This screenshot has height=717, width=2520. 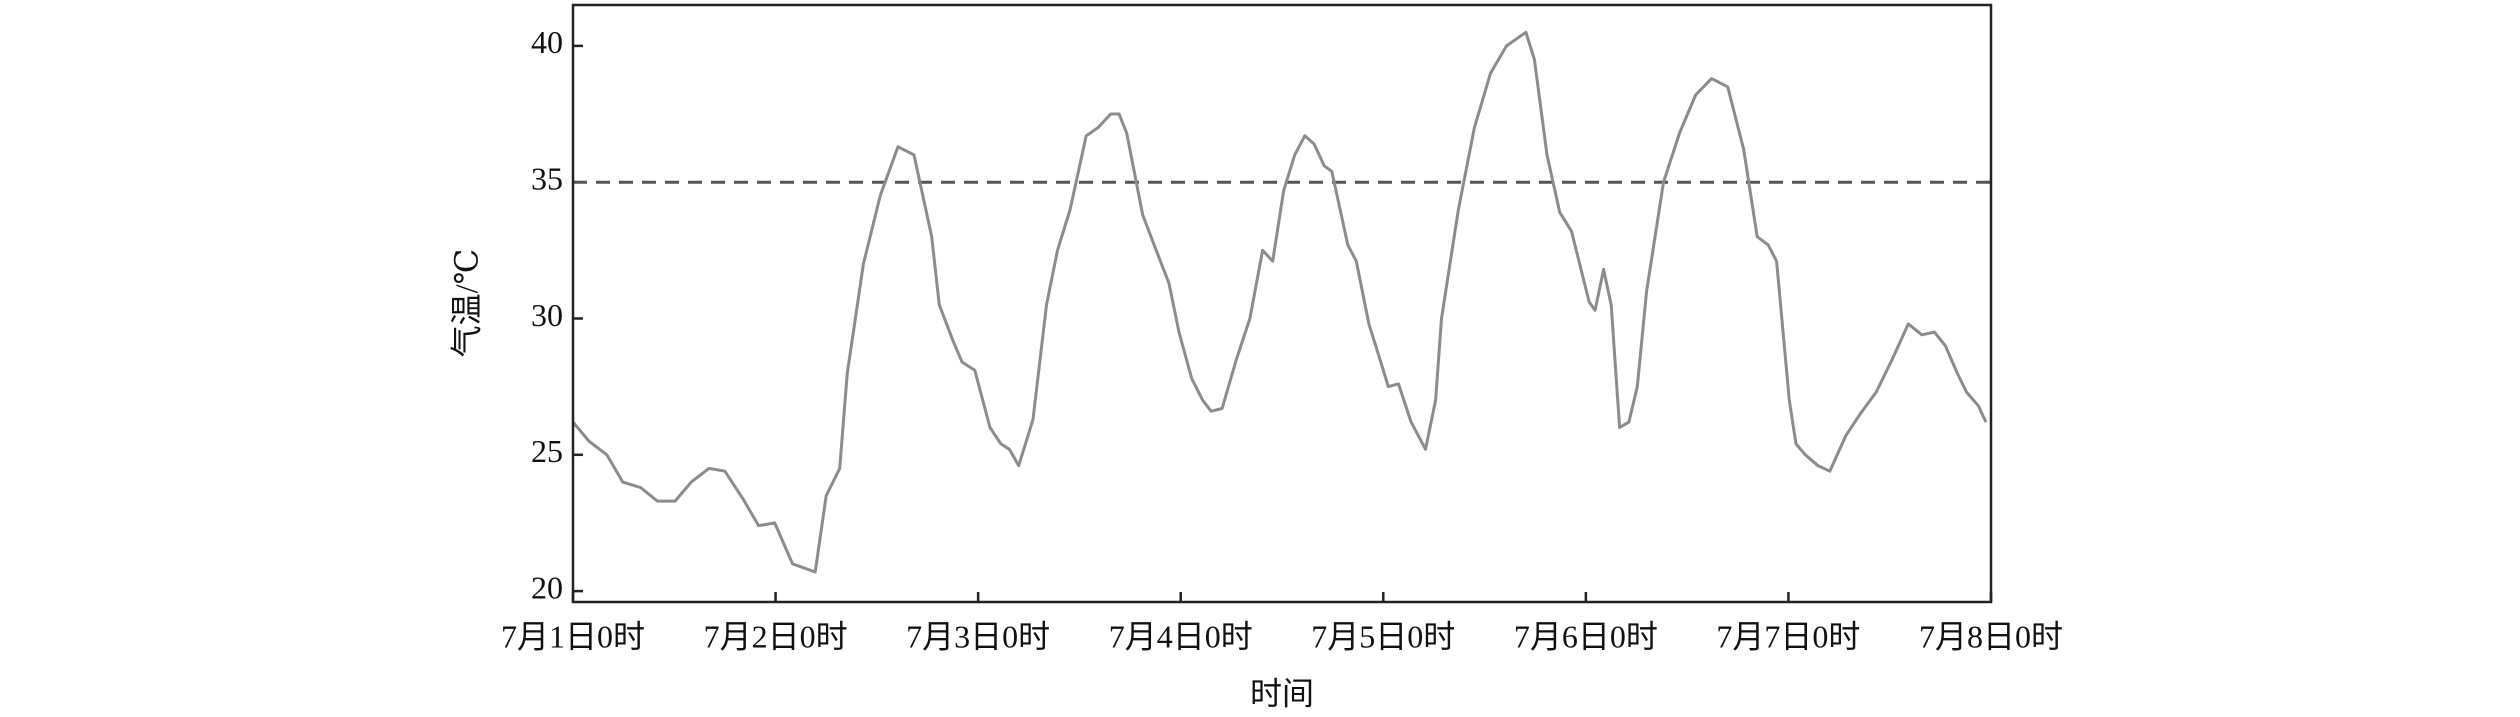 I want to click on y-tick-label: 30, so click(x=547, y=315).